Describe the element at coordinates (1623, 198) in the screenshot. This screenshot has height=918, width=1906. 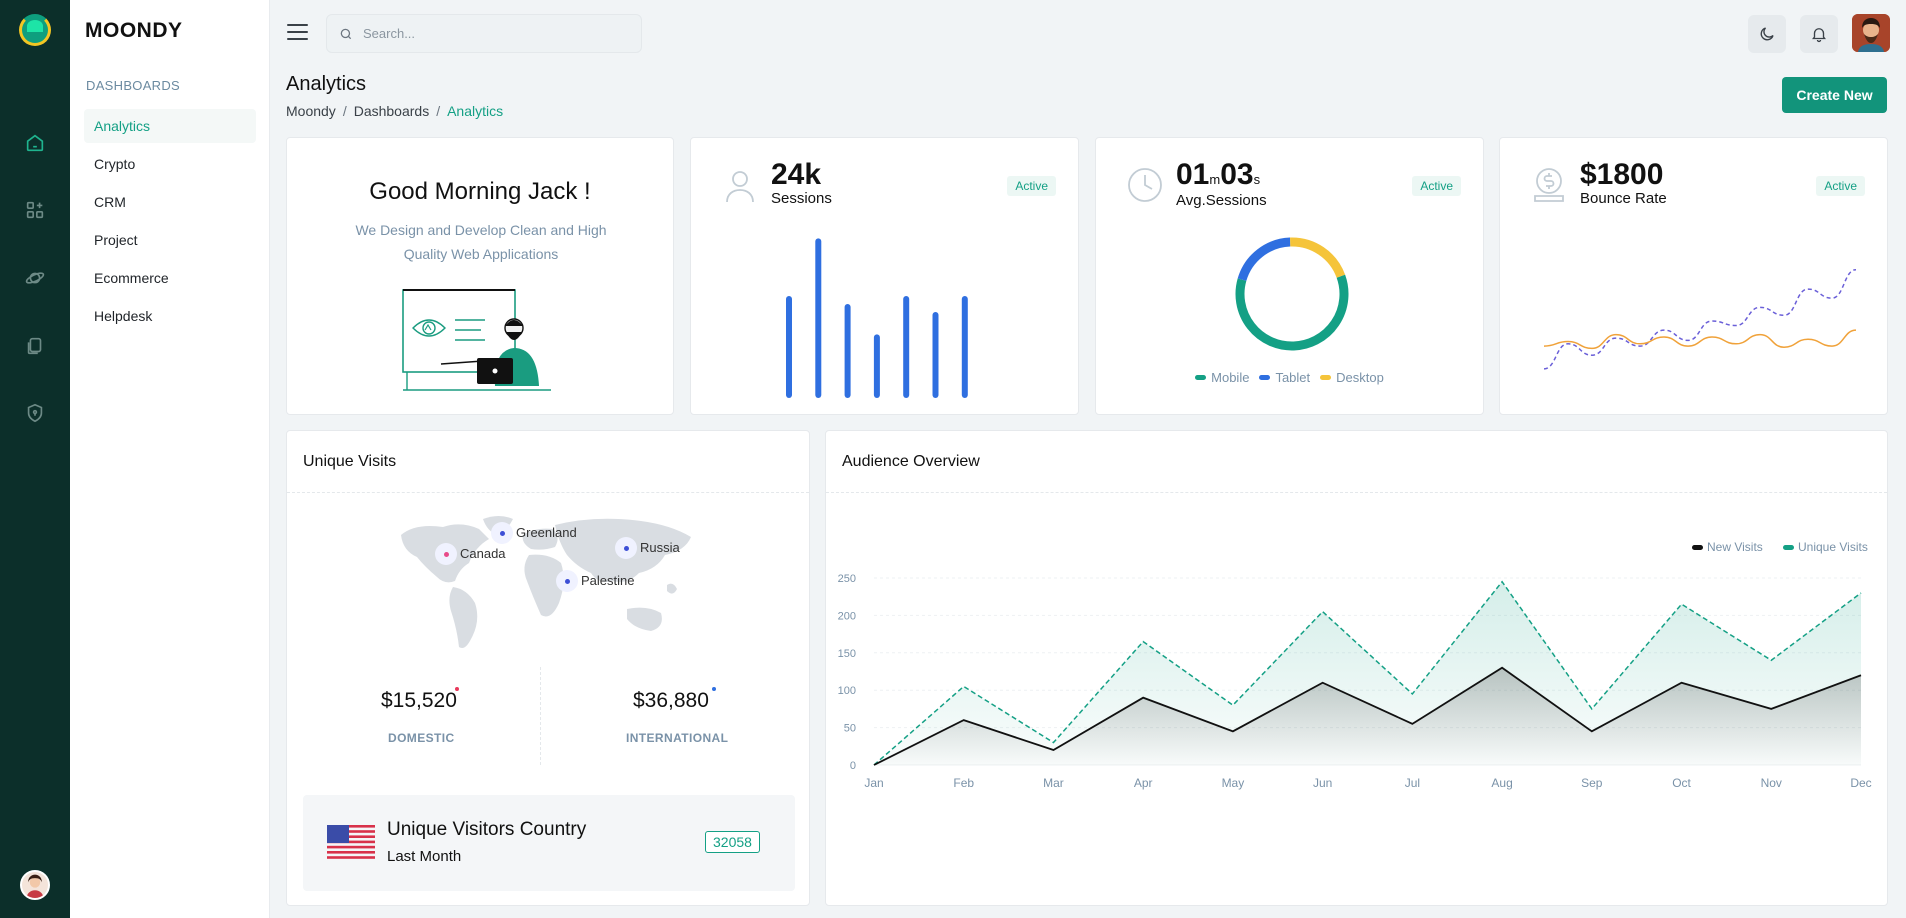
I see `bounce-label: Bounce Rate` at that location.